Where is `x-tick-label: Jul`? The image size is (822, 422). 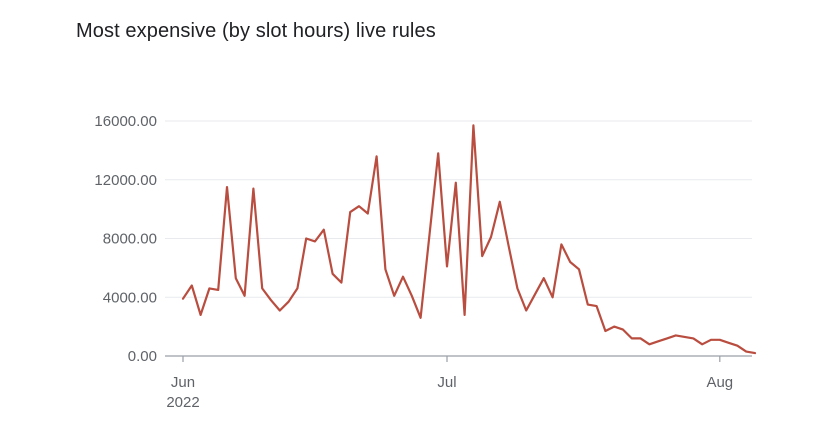
x-tick-label: Jul is located at coordinates (446, 382).